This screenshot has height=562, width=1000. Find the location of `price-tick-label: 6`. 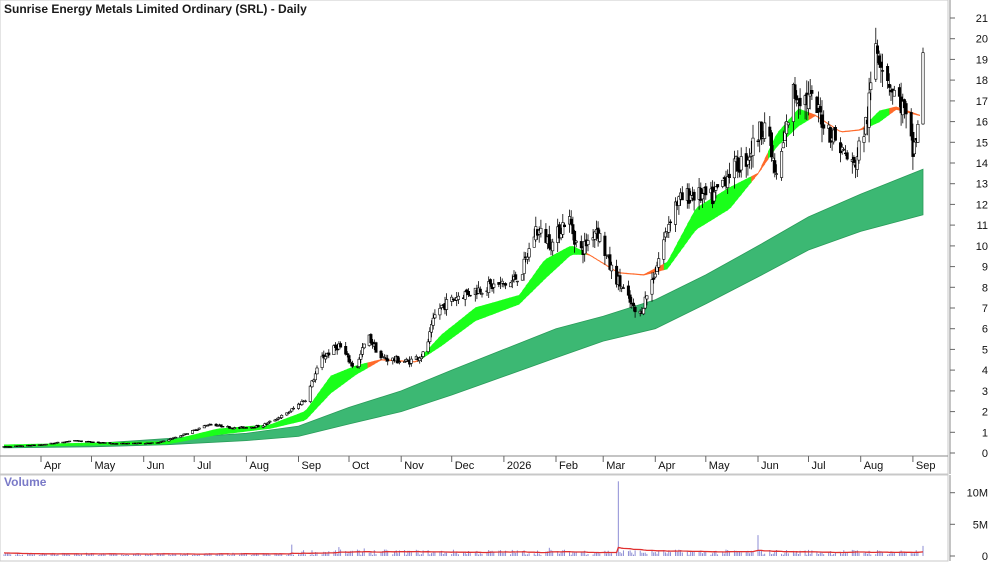

price-tick-label: 6 is located at coordinates (985, 330).